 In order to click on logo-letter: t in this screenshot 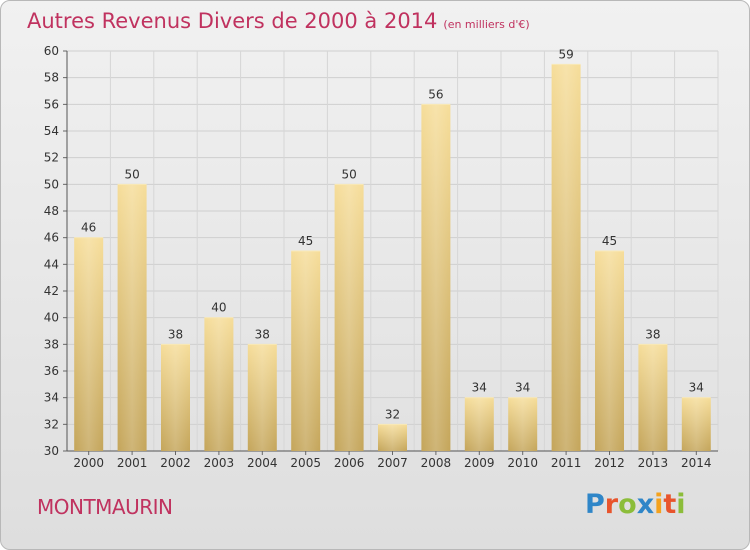, I will do `click(670, 504)`.